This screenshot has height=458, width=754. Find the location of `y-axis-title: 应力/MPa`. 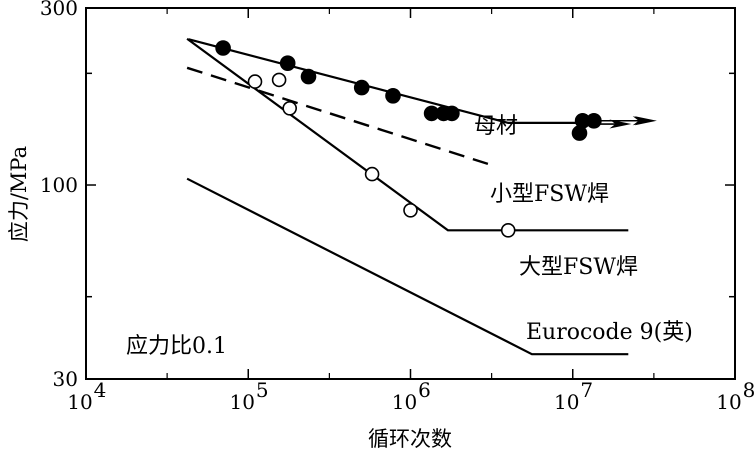

y-axis-title: 应力/MPa is located at coordinates (19, 194).